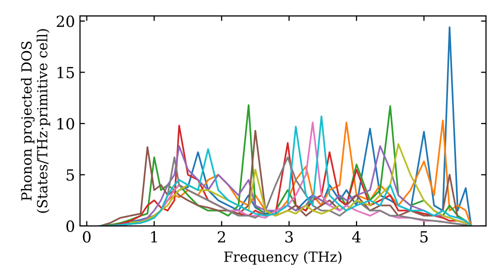 The image size is (500, 280). What do you see at coordinates (35, 121) in the screenshot?
I see `y-axis-title: Phonon projected DOS (States/THz·primitive cell)` at bounding box center [35, 121].